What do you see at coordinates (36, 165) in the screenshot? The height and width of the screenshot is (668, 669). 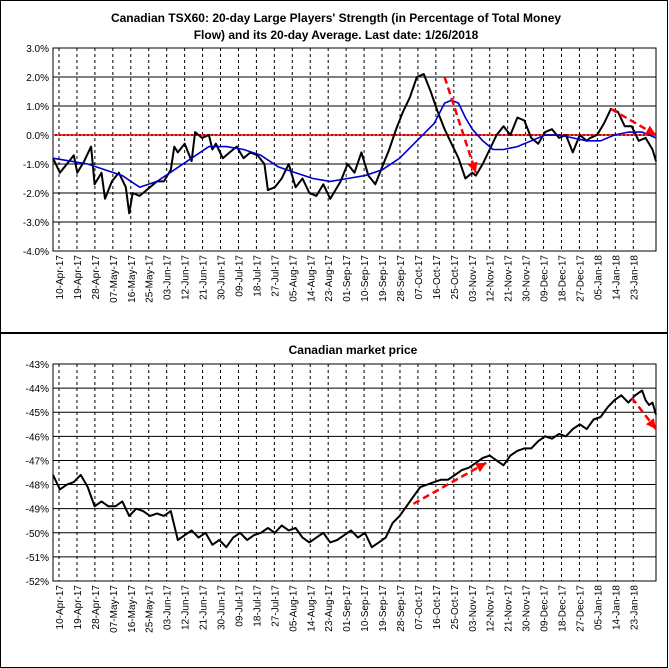 I see `y-tick-label: -1.0%` at bounding box center [36, 165].